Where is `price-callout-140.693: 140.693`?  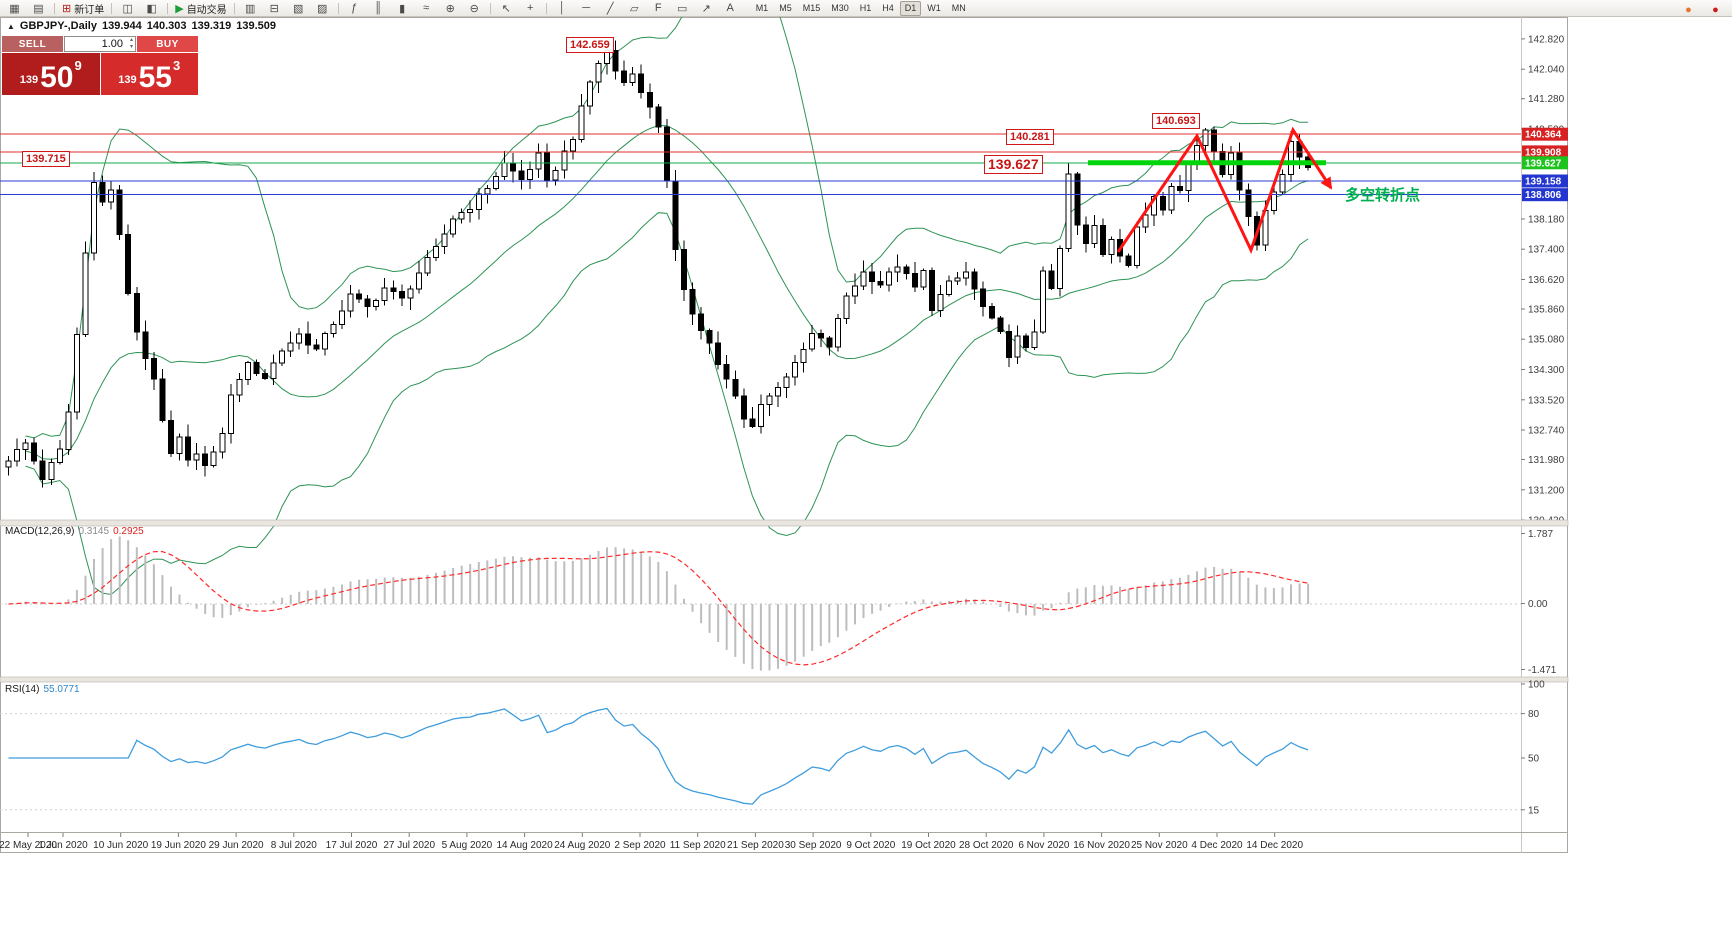
price-callout-140.693: 140.693 is located at coordinates (1176, 121).